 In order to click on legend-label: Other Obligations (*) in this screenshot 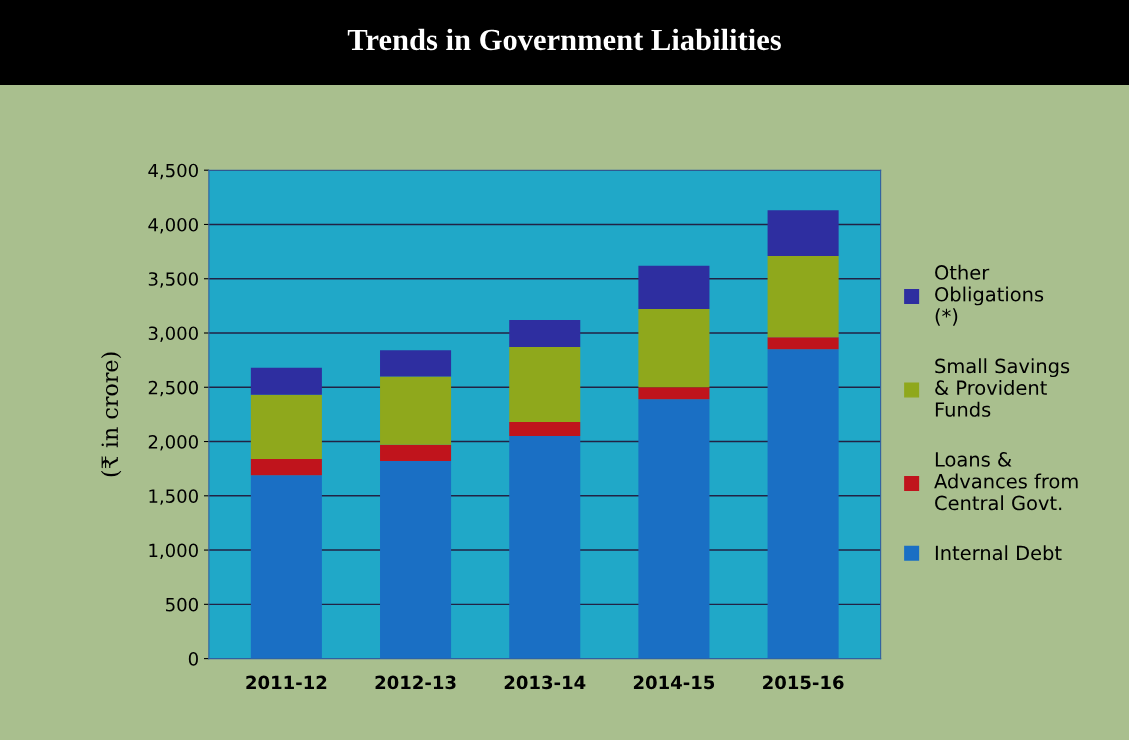, I will do `click(989, 295)`.